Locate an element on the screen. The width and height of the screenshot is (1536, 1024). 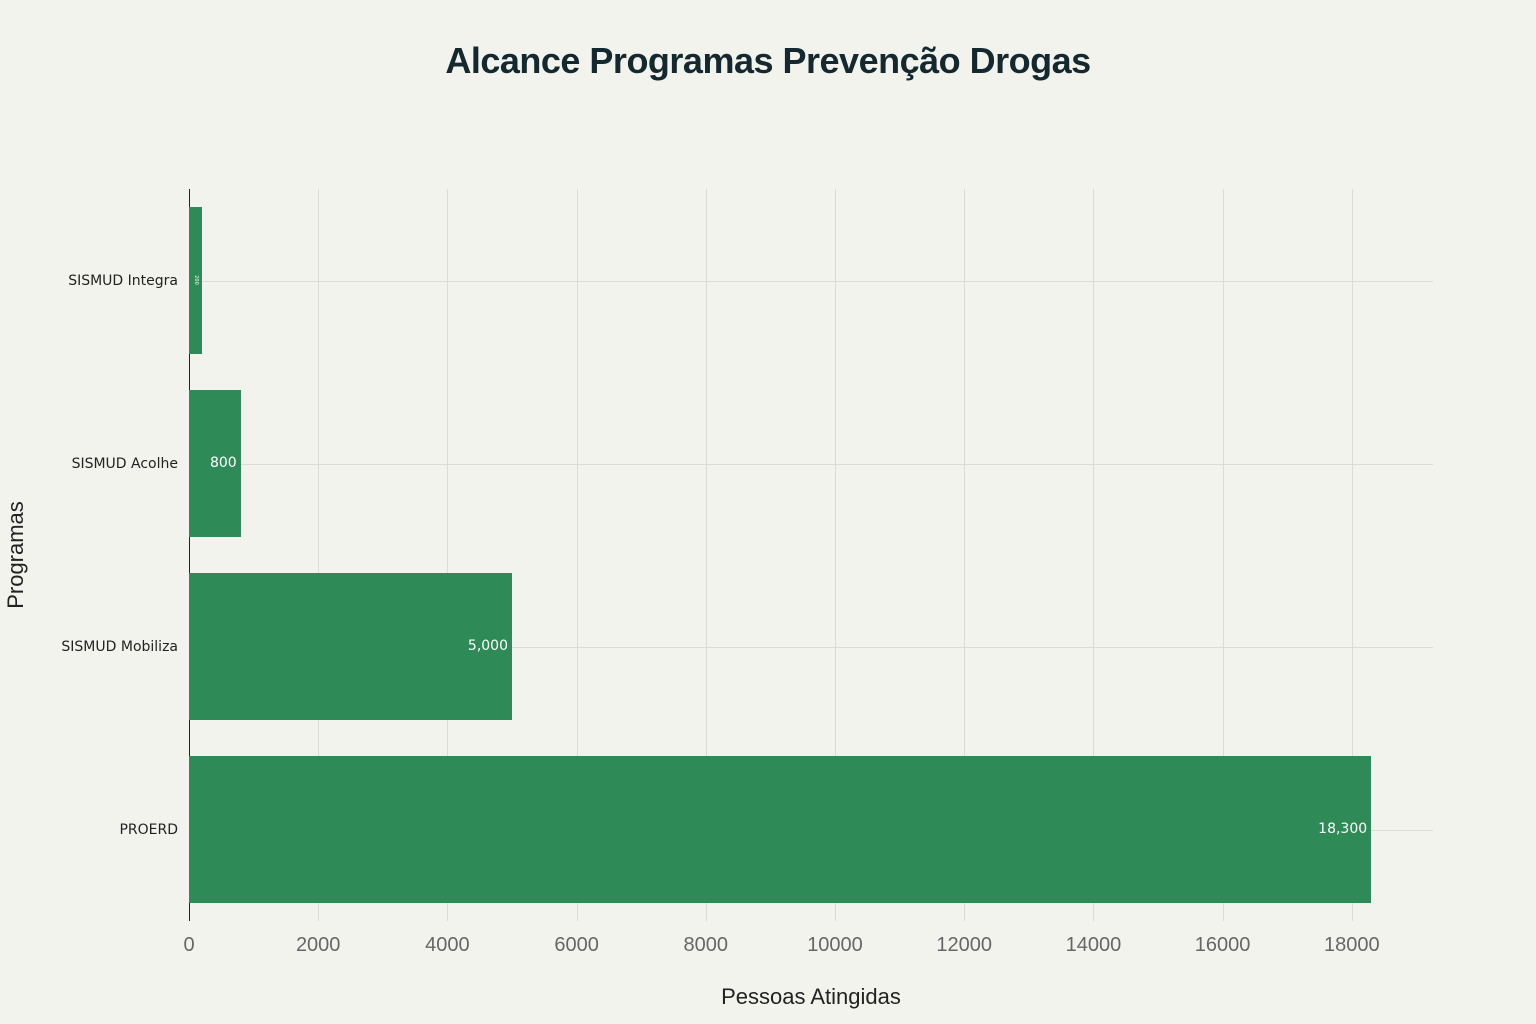
bar-value-label: 18,300 is located at coordinates (1343, 829).